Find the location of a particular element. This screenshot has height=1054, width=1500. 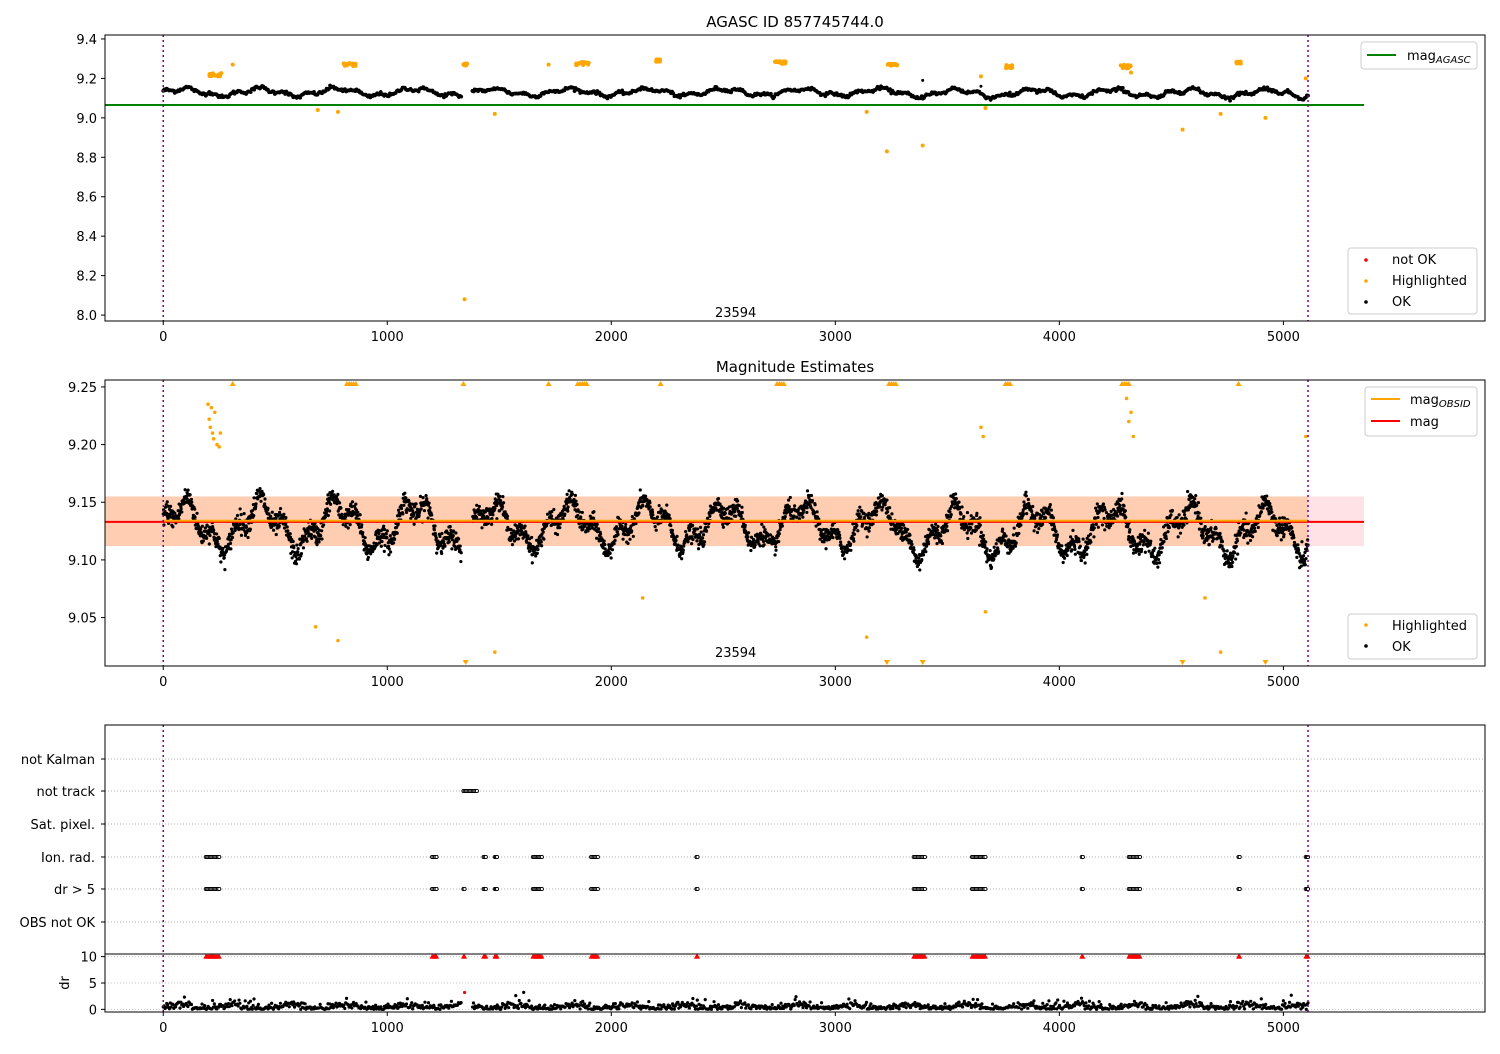

mag-agasc-legend: magAGASC is located at coordinates (1419, 55).